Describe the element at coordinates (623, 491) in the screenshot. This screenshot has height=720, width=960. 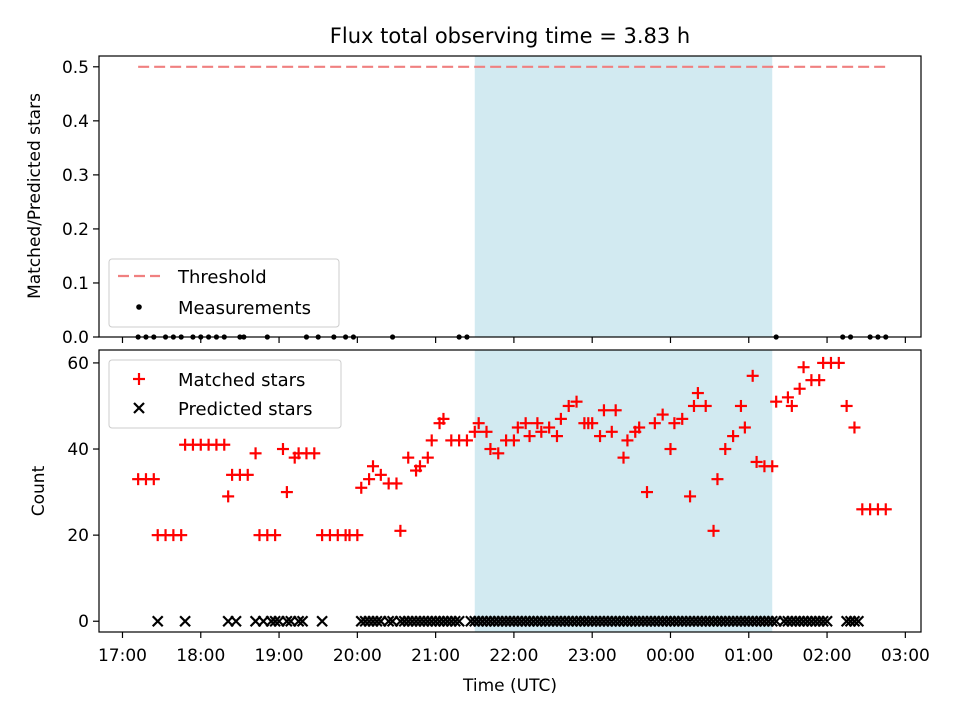
I see `bottom-shaded-region` at that location.